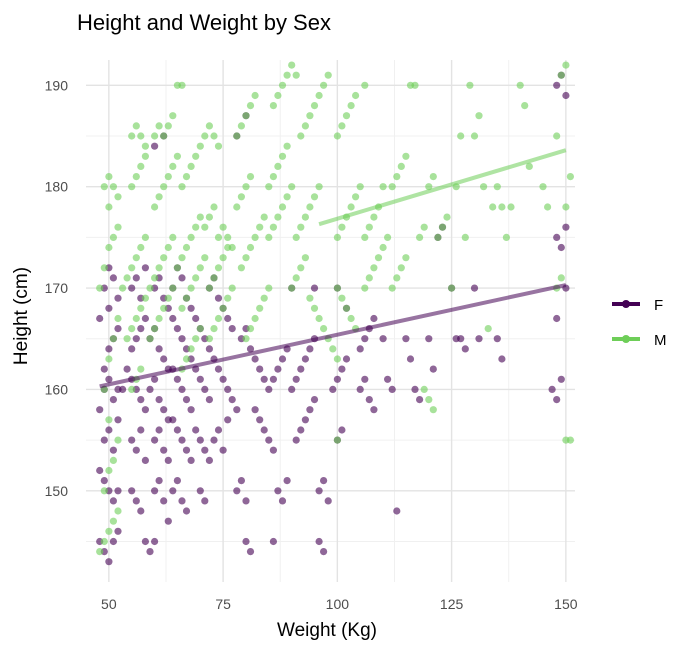 The width and height of the screenshot is (691, 648). Describe the element at coordinates (223, 604) in the screenshot. I see `x-tick-label: 75` at that location.